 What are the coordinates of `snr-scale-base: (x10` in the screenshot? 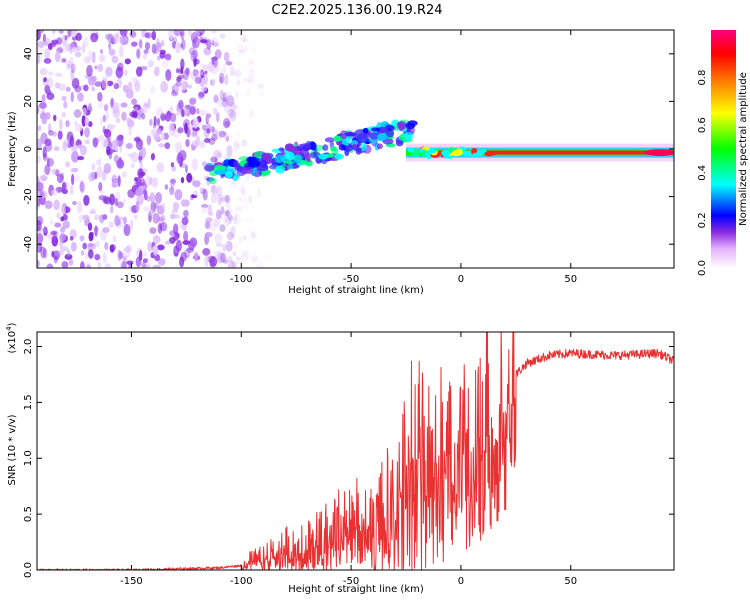 It's located at (12, 342).